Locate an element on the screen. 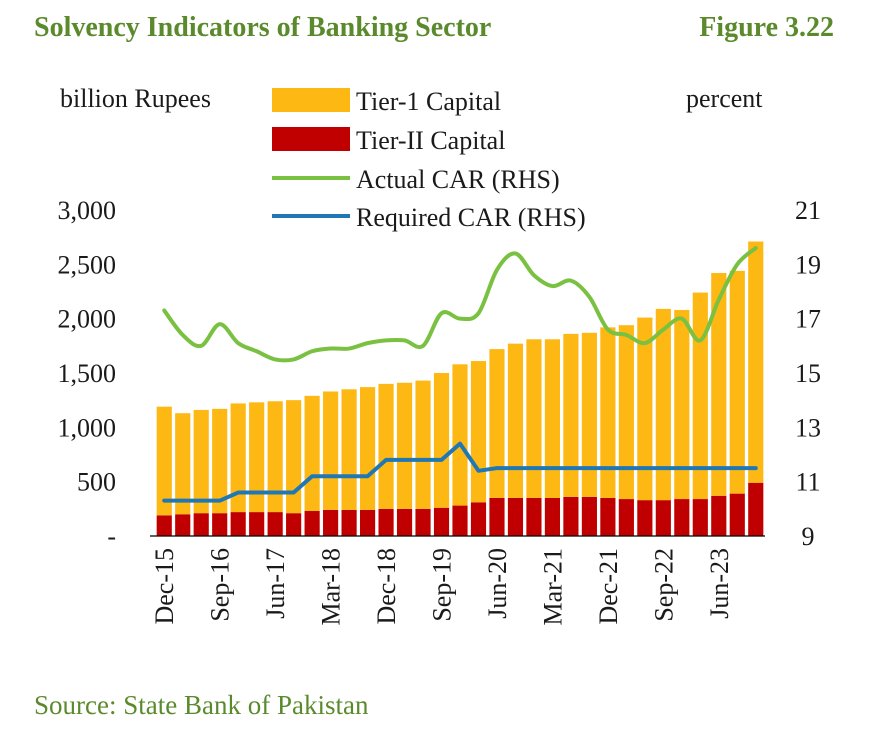 Image resolution: width=888 pixels, height=732 pixels. y-right-tick-label: 9 is located at coordinates (808, 536).